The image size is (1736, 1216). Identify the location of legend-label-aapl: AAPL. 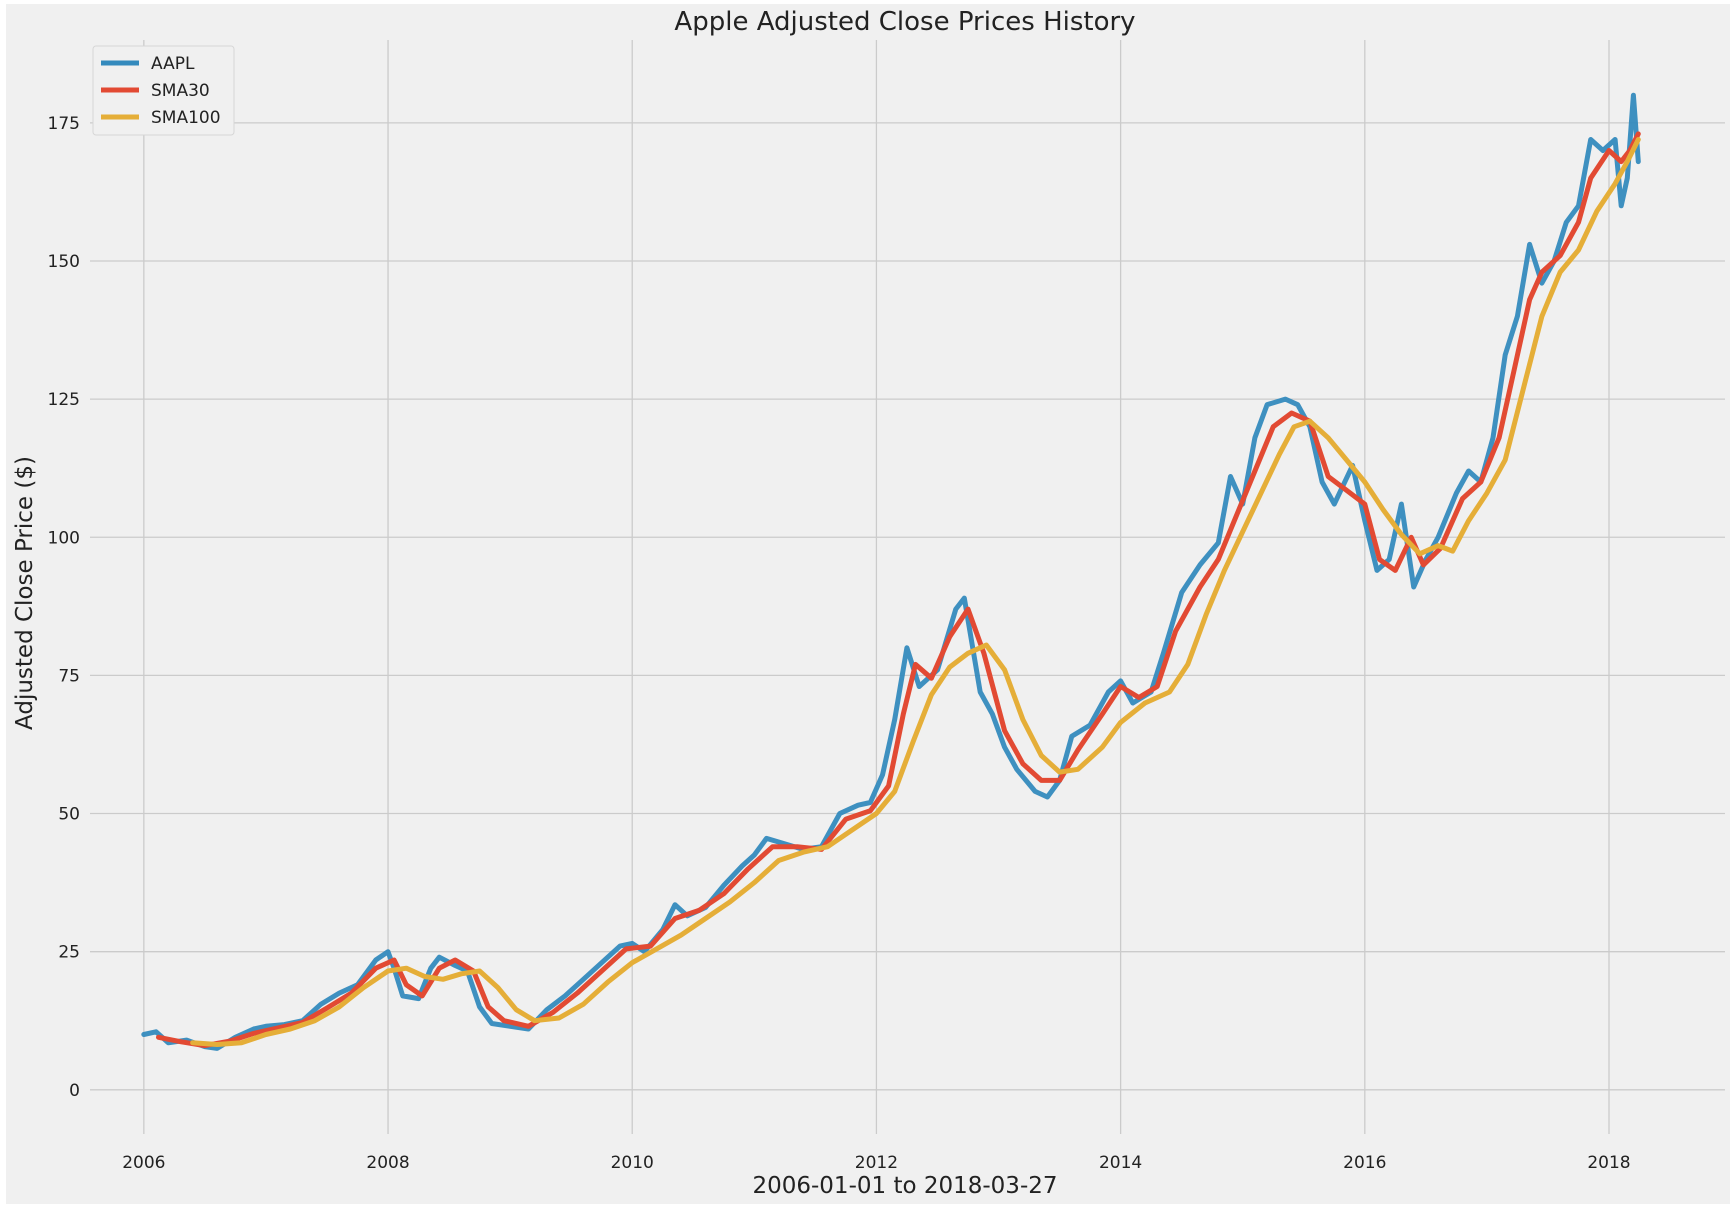
(173, 64).